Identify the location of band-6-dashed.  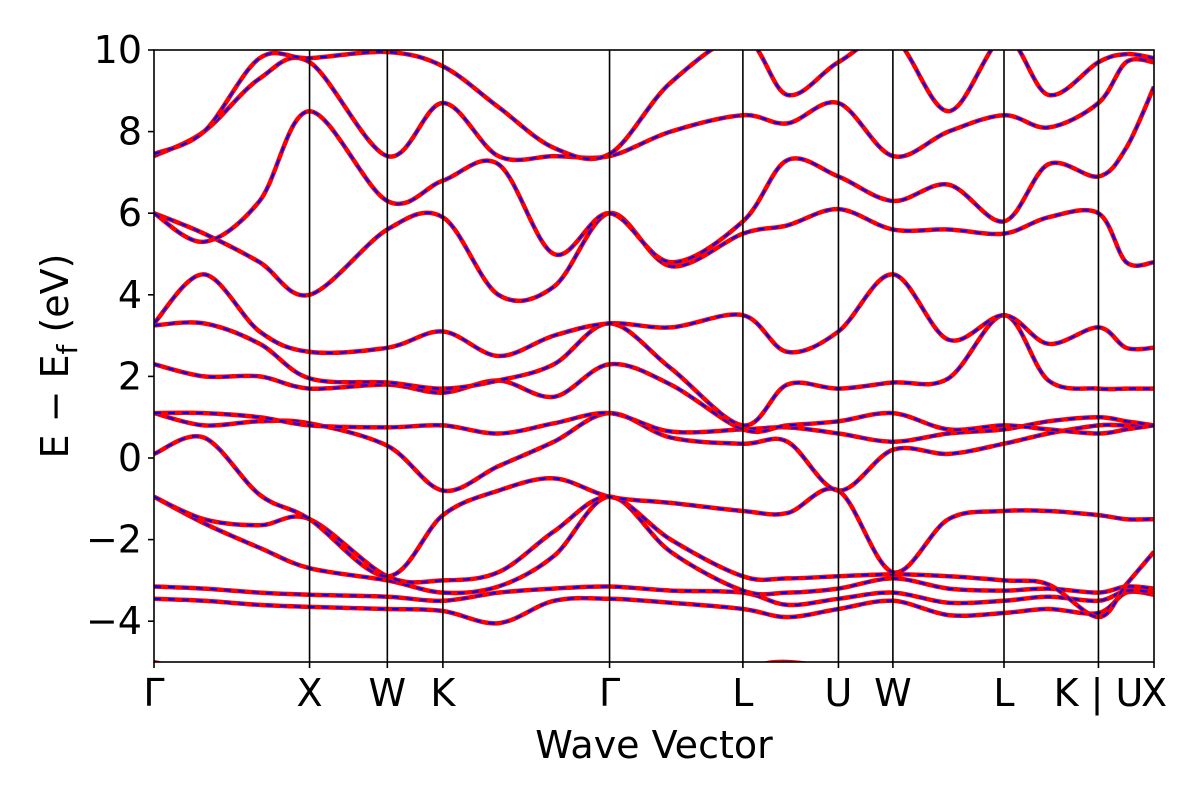
(654, 506).